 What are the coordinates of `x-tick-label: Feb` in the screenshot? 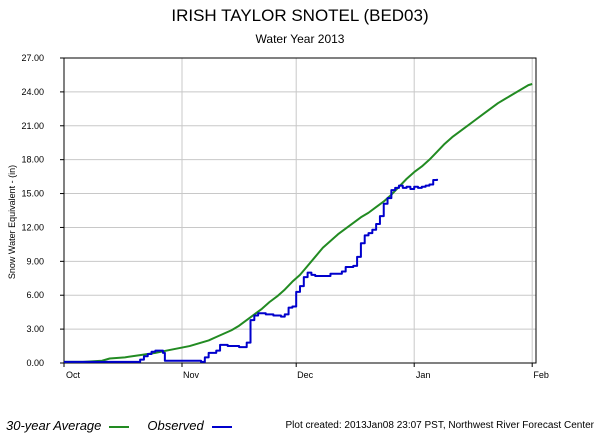 It's located at (541, 375).